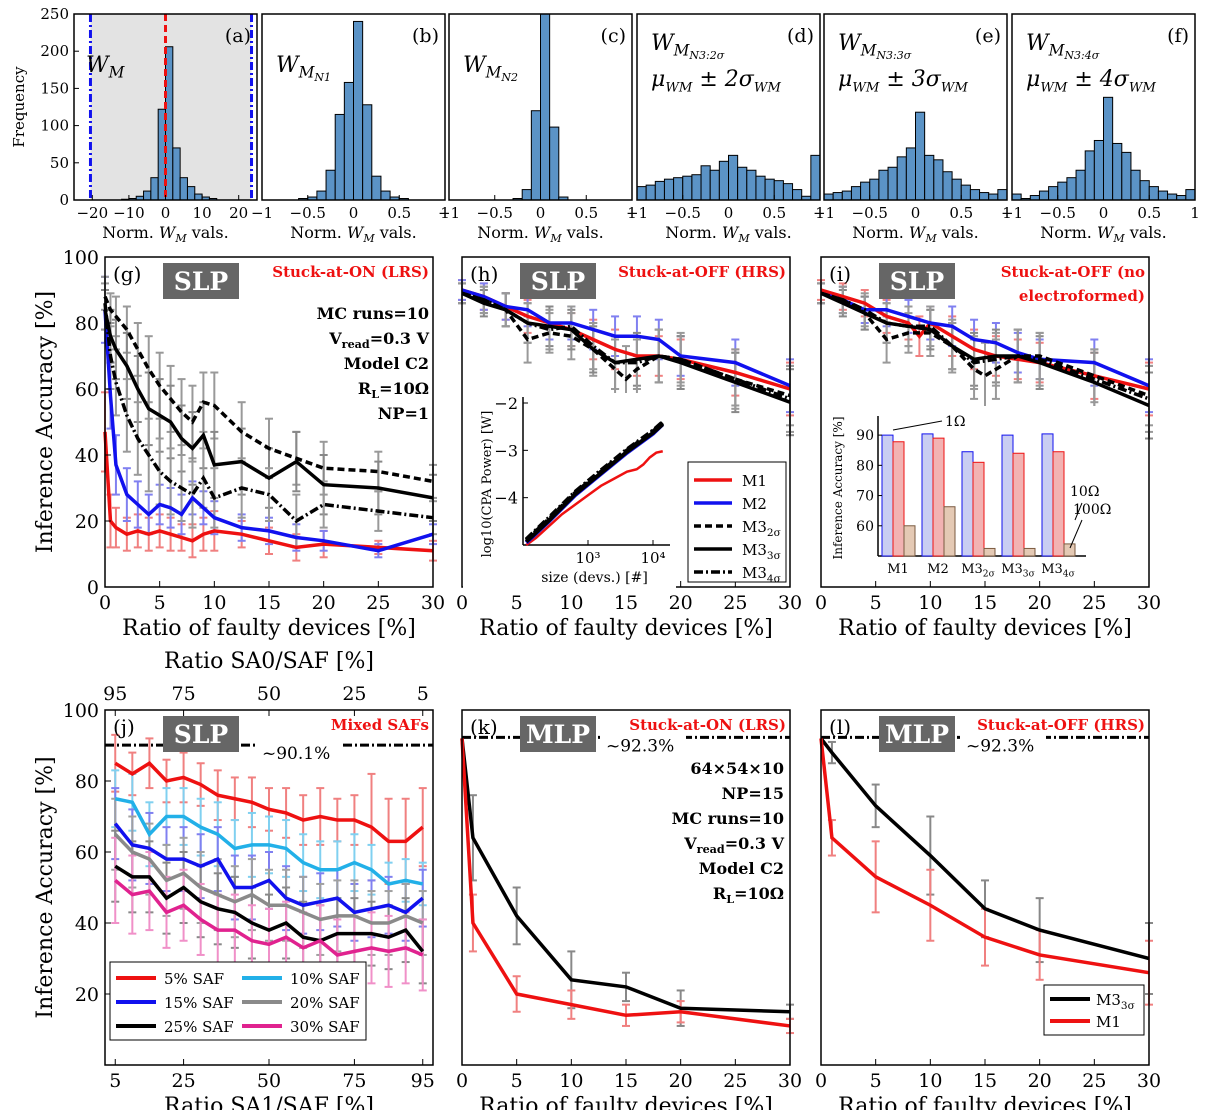 The height and width of the screenshot is (1110, 1208). What do you see at coordinates (386, 363) in the screenshot?
I see `info-line: Model C2` at bounding box center [386, 363].